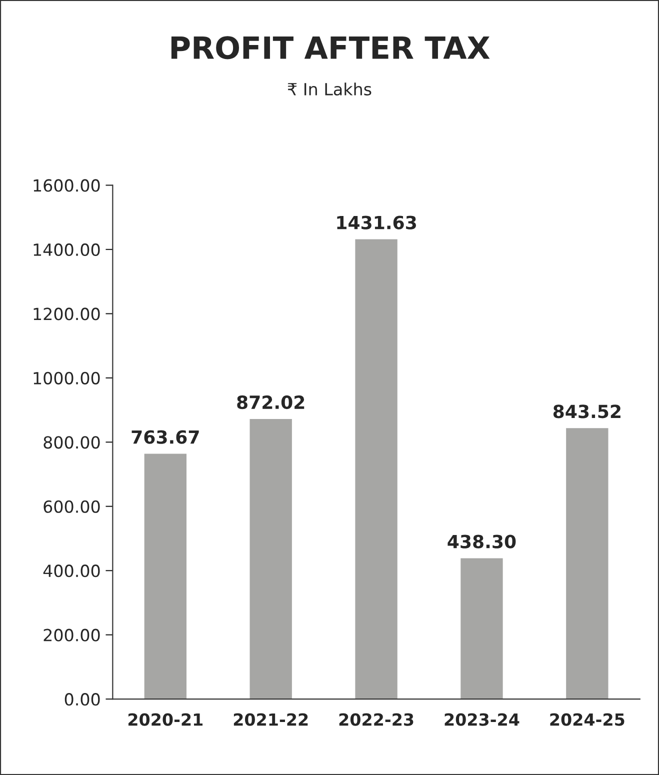  I want to click on chart-subtitle: ₹ In Lakhs, so click(330, 89).